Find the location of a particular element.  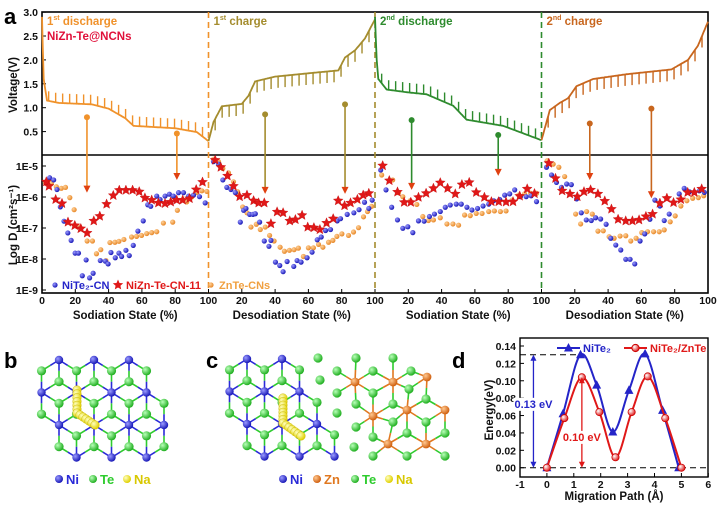

state-tick-label: 80 is located at coordinates (675, 301).